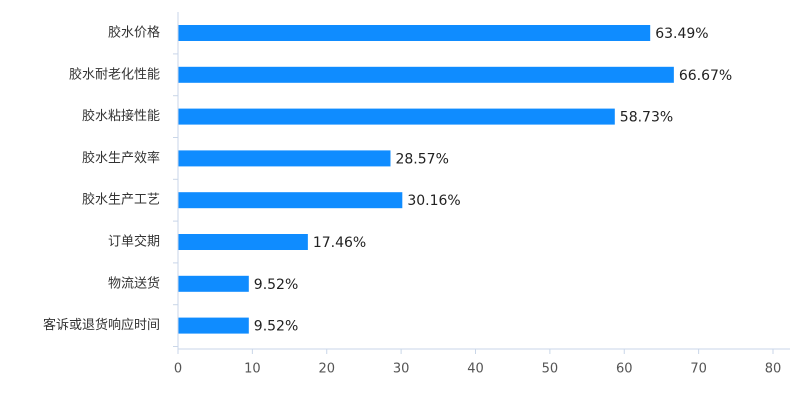 The height and width of the screenshot is (401, 800). I want to click on category-label: 物流送货, so click(134, 283).